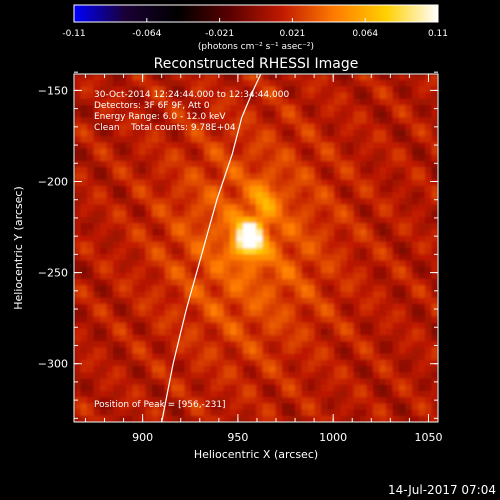  What do you see at coordinates (73, 34) in the screenshot?
I see `colorbar-tick-label: -0.11` at bounding box center [73, 34].